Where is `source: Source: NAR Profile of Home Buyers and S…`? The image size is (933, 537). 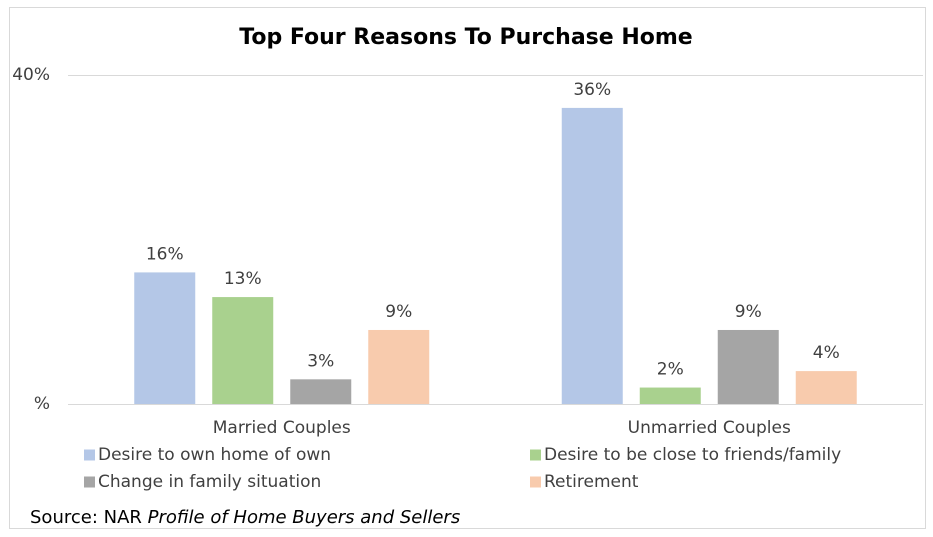 source: Source: NAR Profile of Home Buyers and S… is located at coordinates (245, 517).